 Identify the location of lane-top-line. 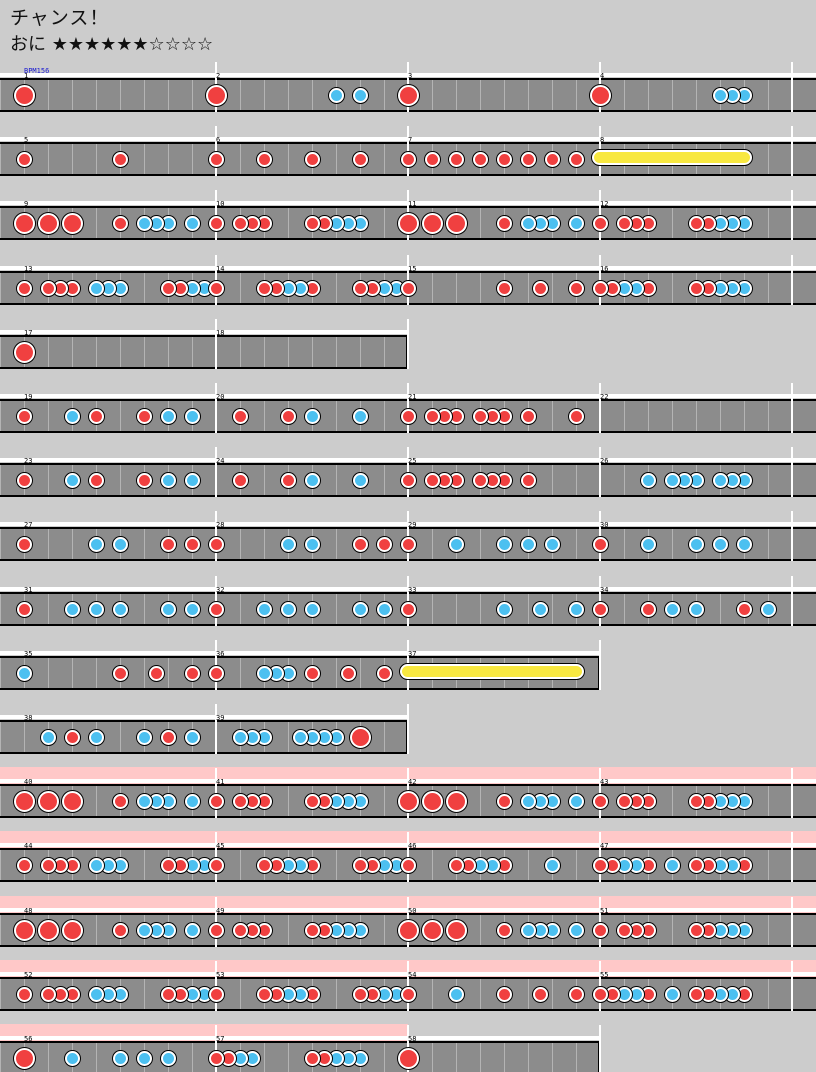
(204, 717).